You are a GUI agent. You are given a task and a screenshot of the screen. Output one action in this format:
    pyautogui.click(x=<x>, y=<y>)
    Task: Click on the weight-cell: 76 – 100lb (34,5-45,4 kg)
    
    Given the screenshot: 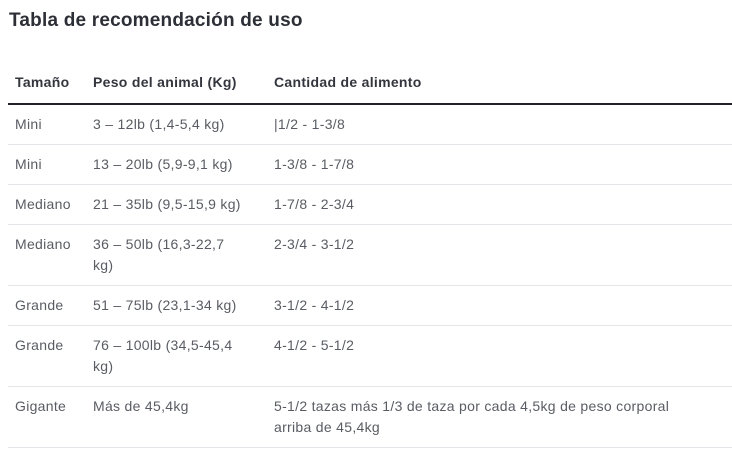 What is the action you would take?
    pyautogui.click(x=176, y=356)
    